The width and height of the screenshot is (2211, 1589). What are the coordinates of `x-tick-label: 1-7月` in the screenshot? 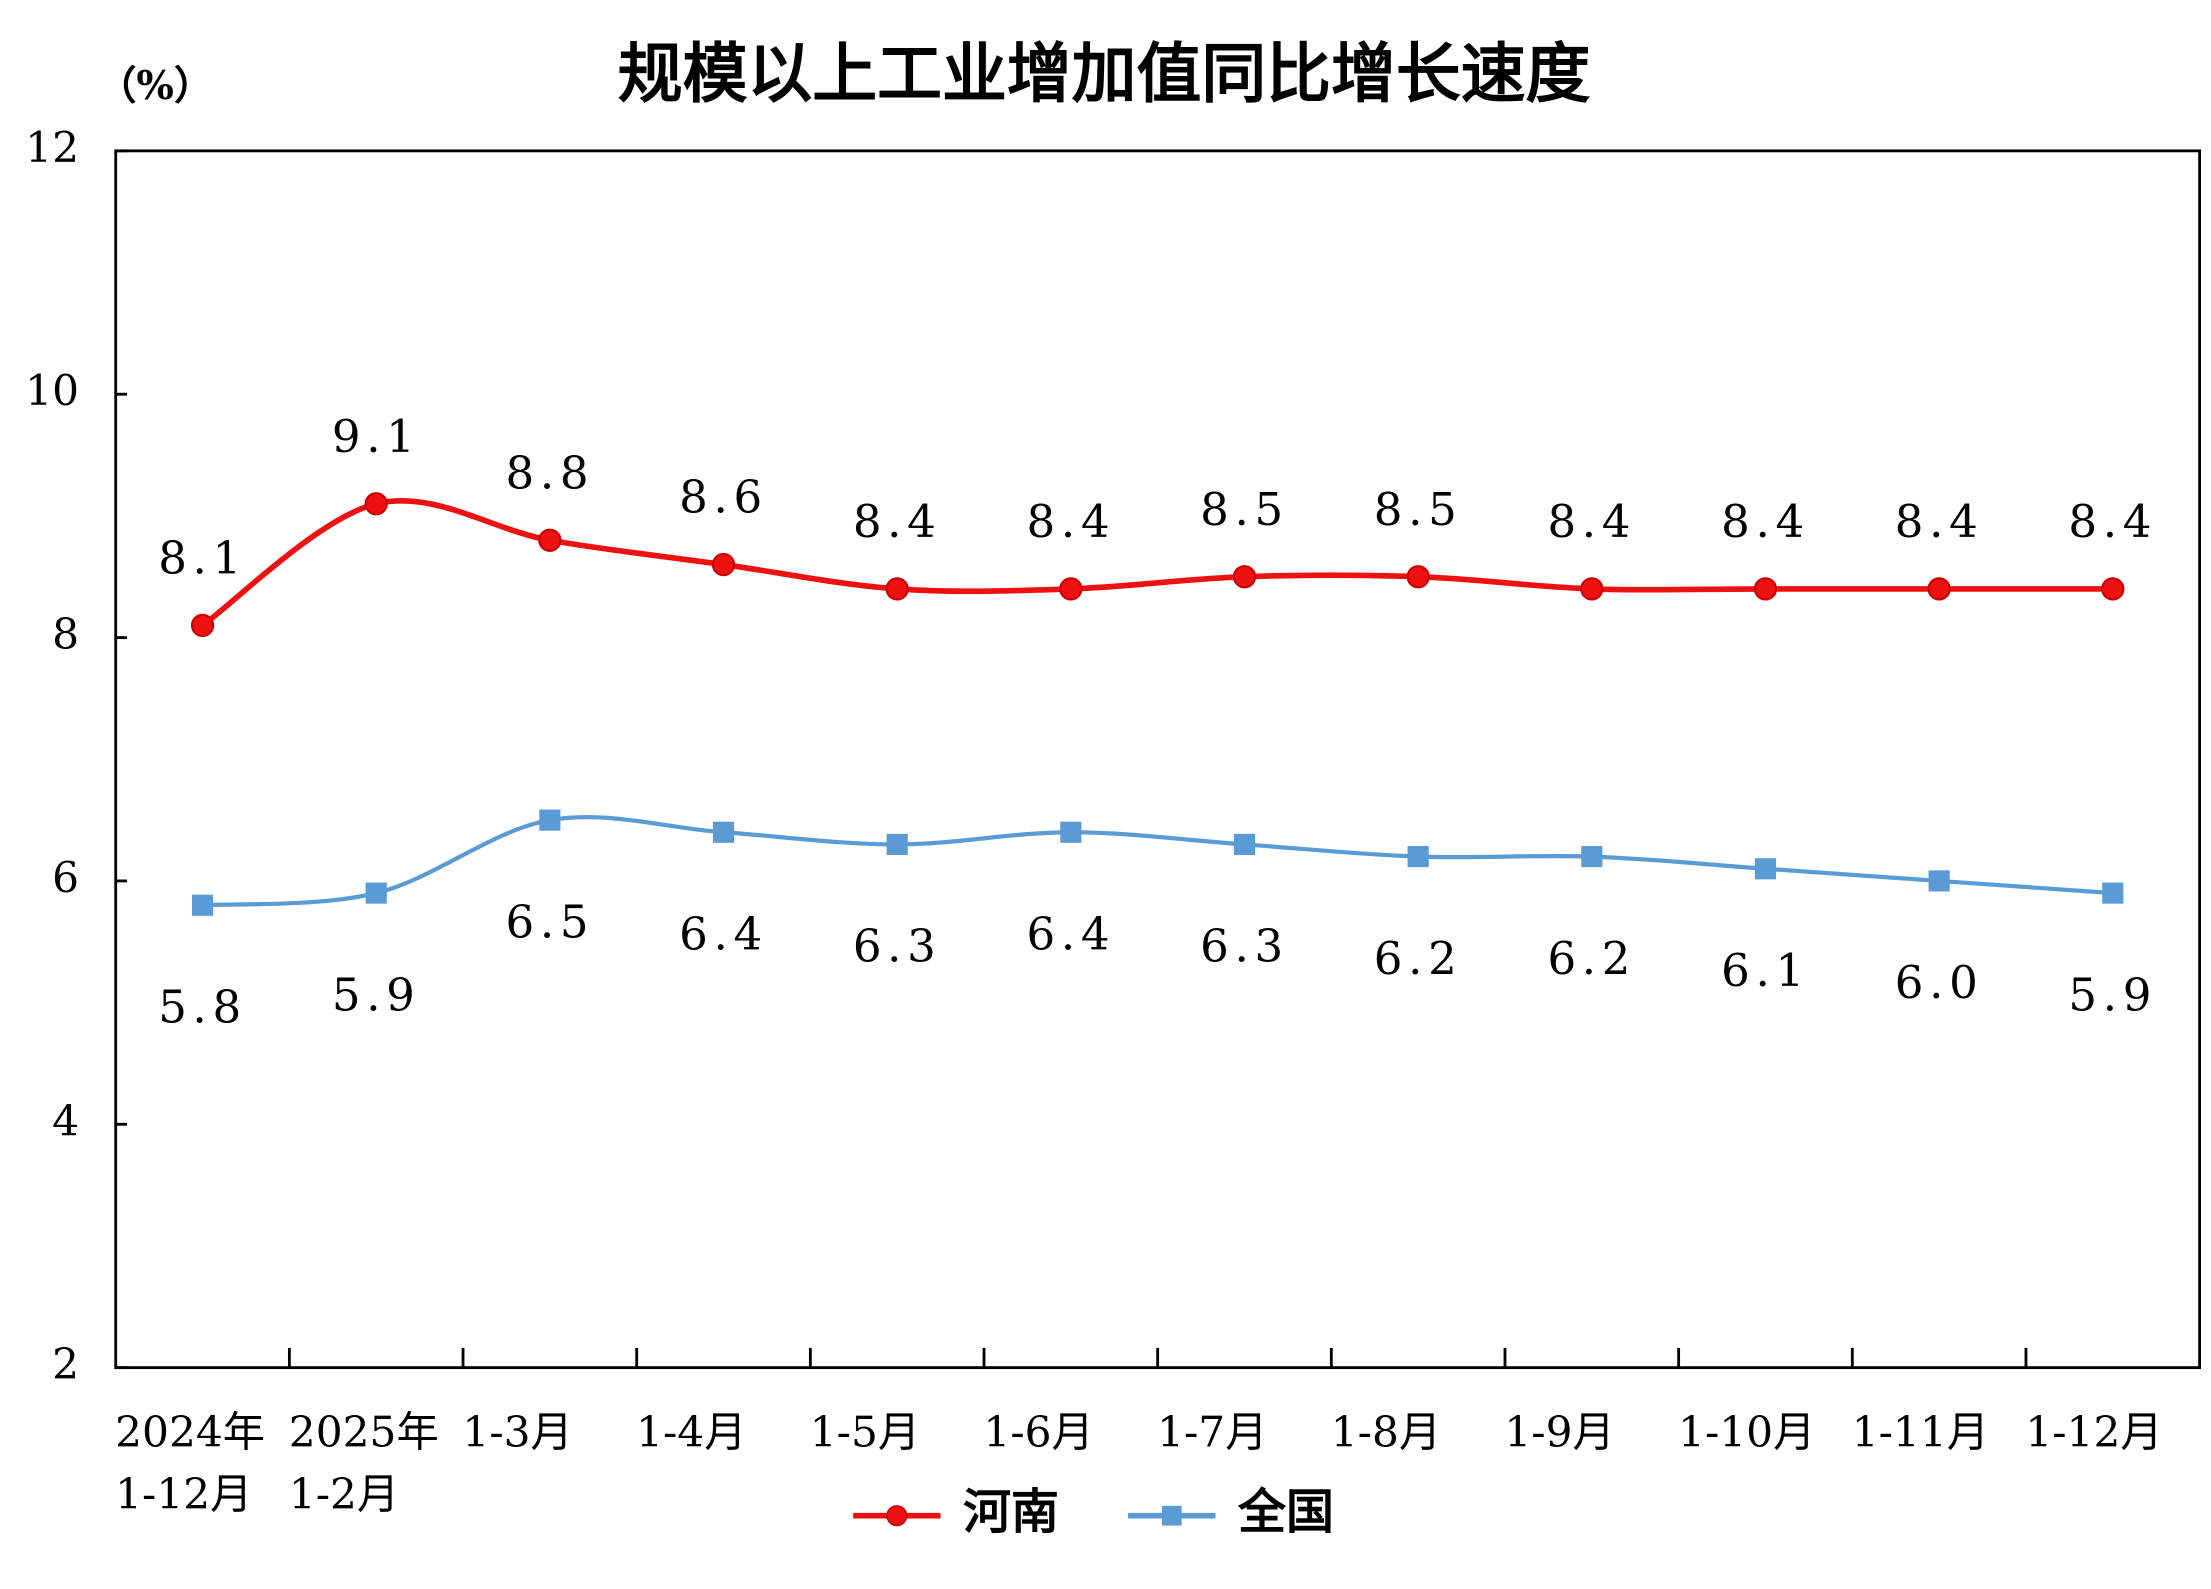 It's located at (1212, 1433).